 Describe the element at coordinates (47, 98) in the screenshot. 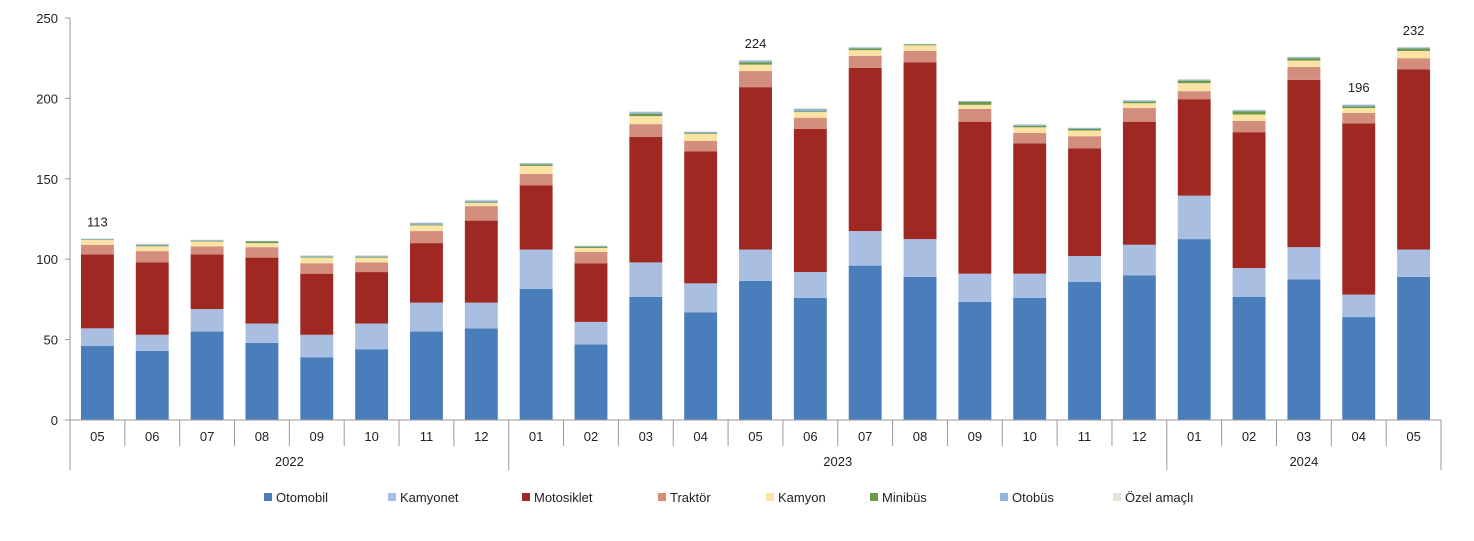

I see `y-tick-label: 200` at that location.